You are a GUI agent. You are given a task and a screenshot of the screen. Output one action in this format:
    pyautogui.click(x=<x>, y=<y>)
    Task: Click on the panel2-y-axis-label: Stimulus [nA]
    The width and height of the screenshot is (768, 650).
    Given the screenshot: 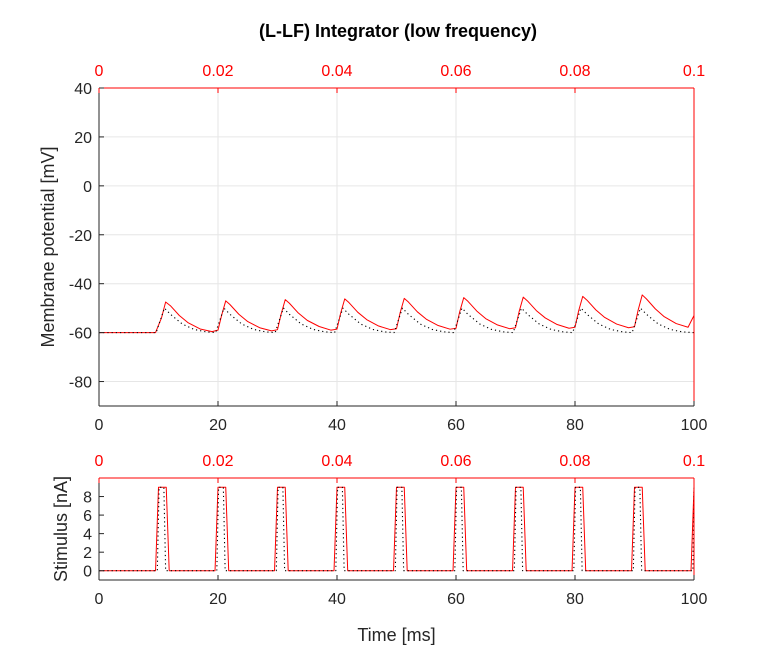 What is the action you would take?
    pyautogui.click(x=61, y=529)
    